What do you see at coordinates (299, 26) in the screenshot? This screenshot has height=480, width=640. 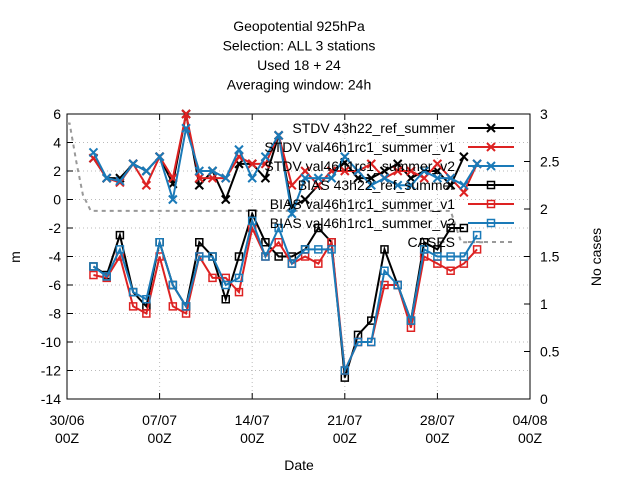 I see `title-line: Geopotential 925hPa` at bounding box center [299, 26].